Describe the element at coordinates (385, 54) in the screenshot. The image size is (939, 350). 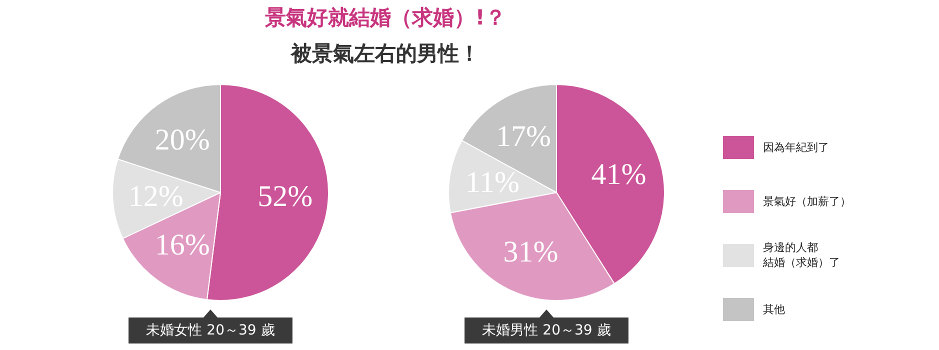
I see `chart-subtitle: 被景氣左右的男性！` at that location.